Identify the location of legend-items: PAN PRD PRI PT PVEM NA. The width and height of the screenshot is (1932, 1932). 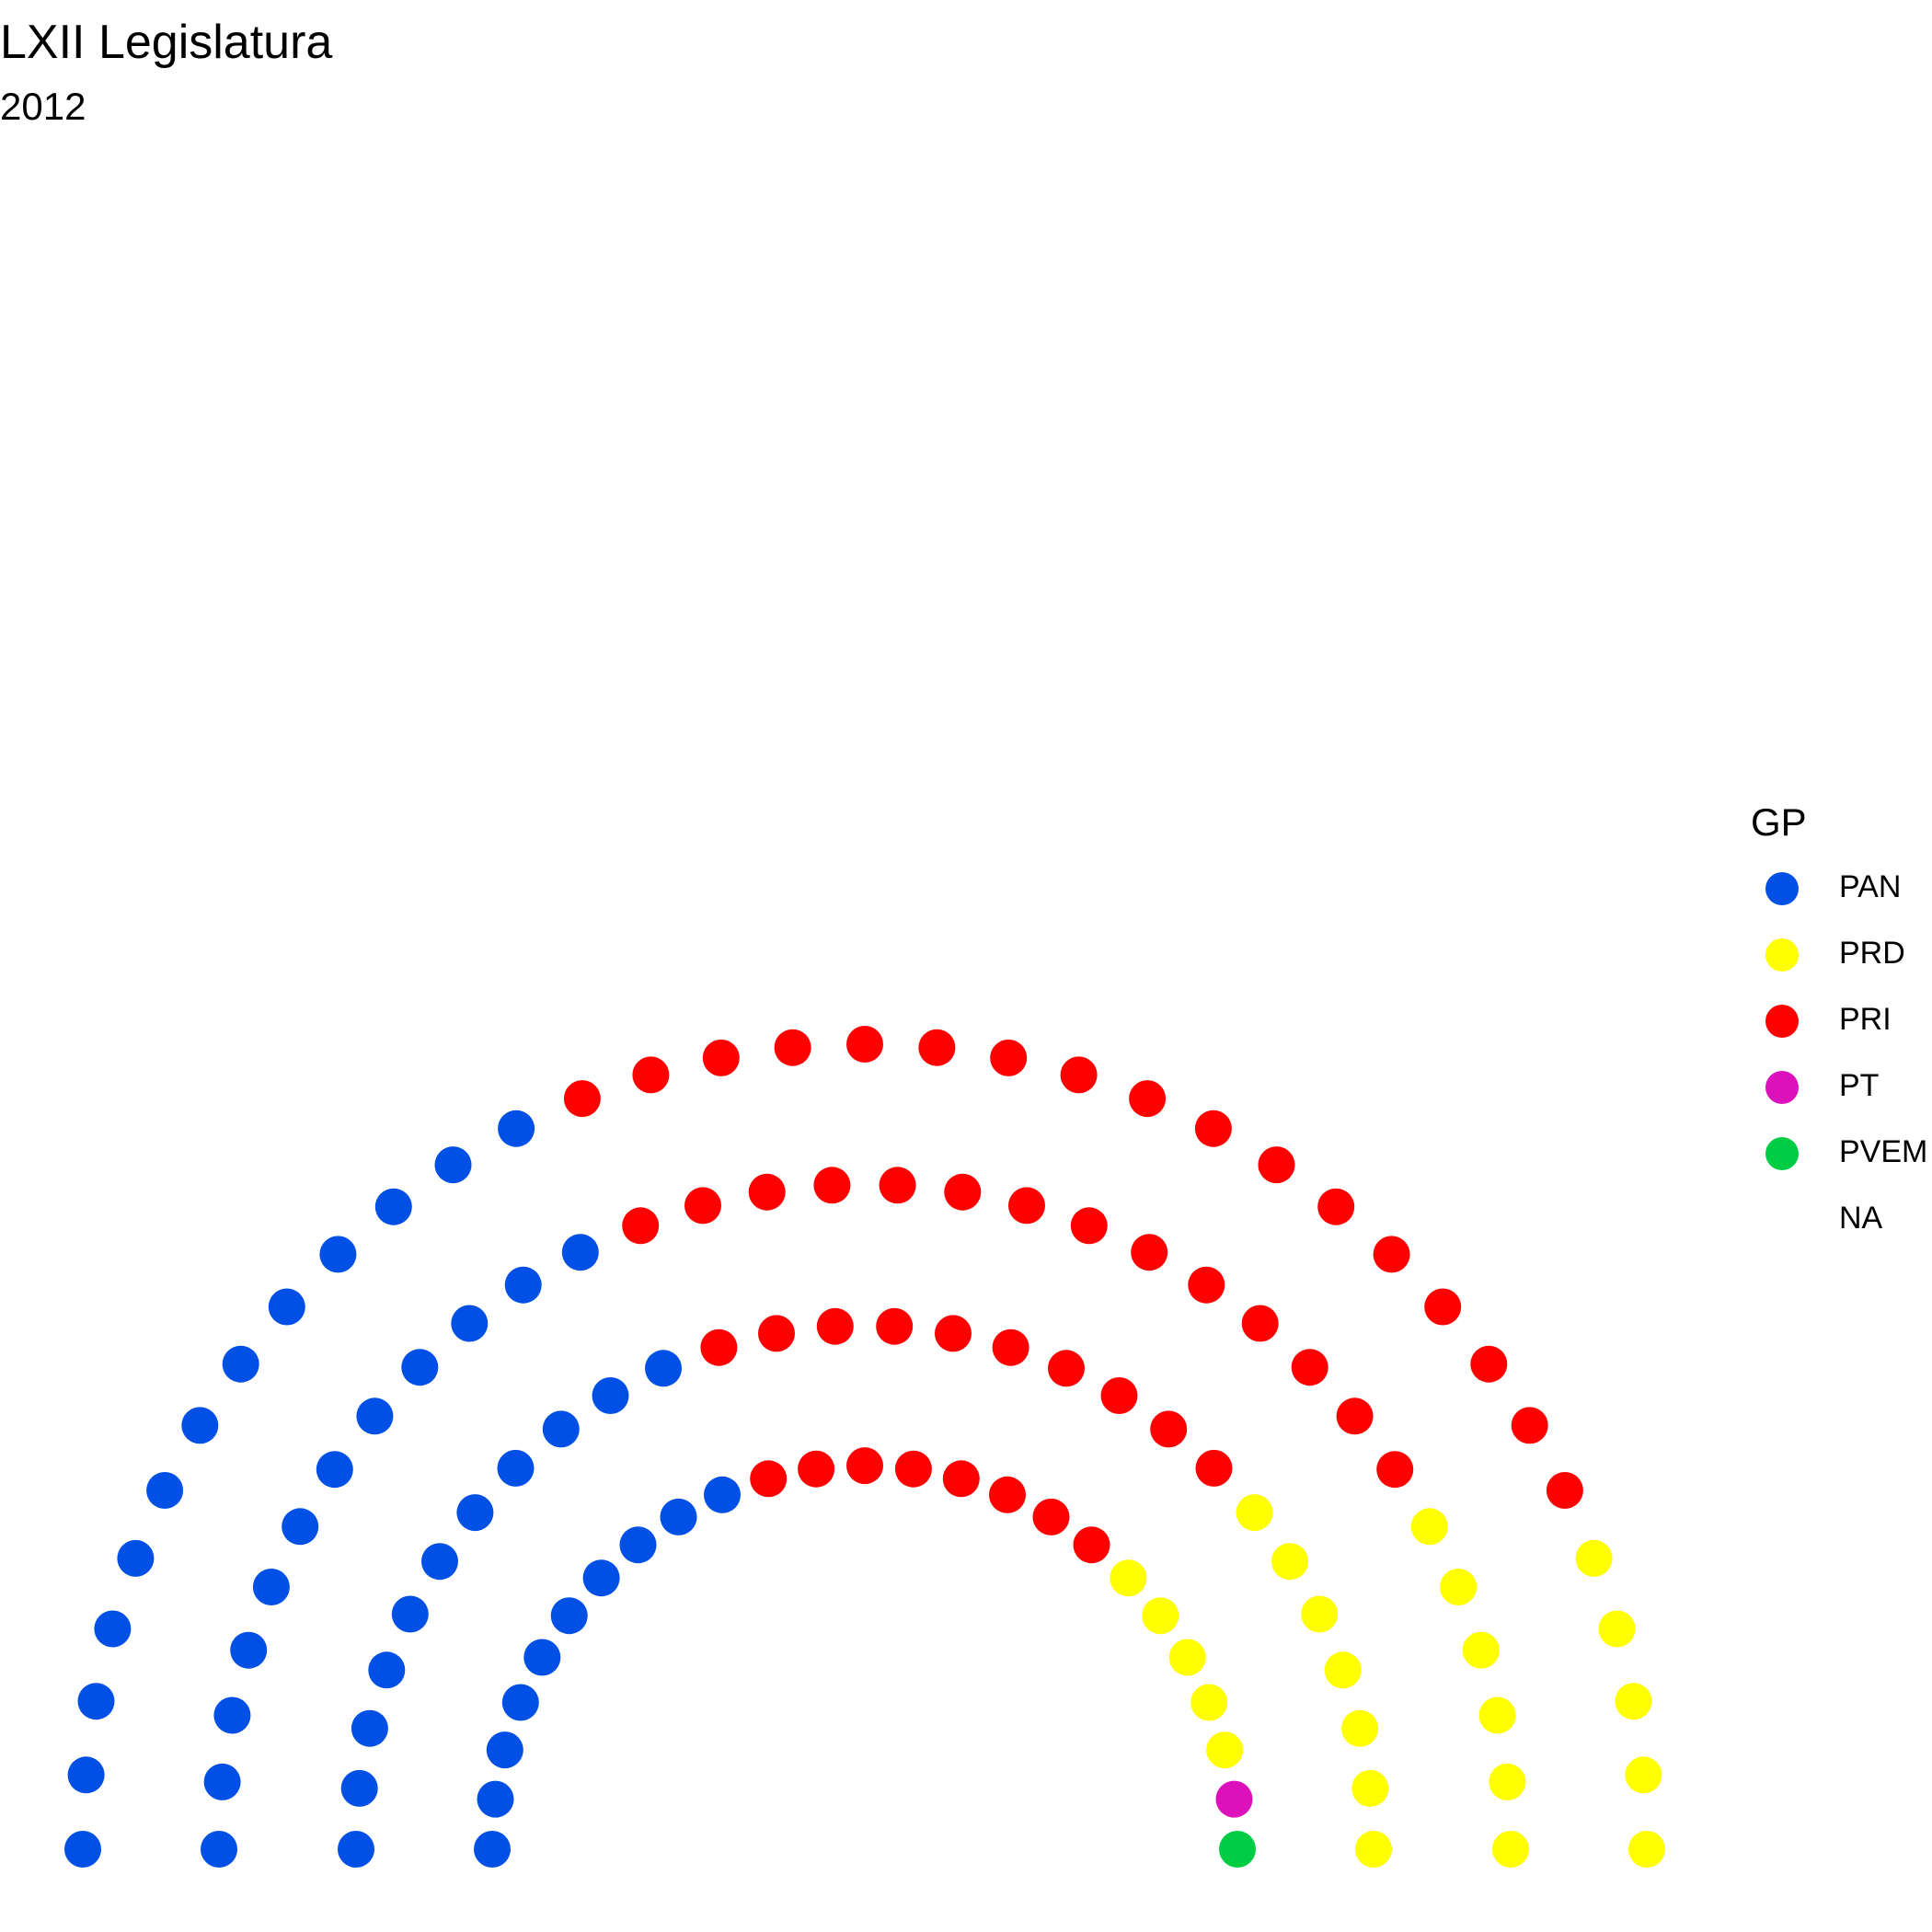
(1841, 1054).